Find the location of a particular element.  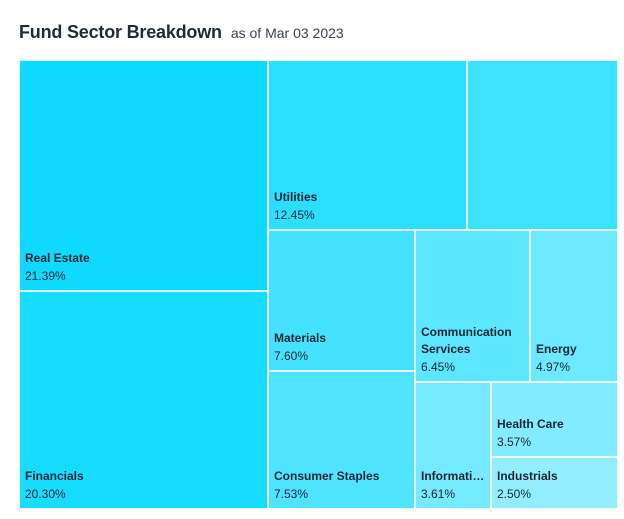

chart-title: Fund Sector Breakdown is located at coordinates (120, 32).